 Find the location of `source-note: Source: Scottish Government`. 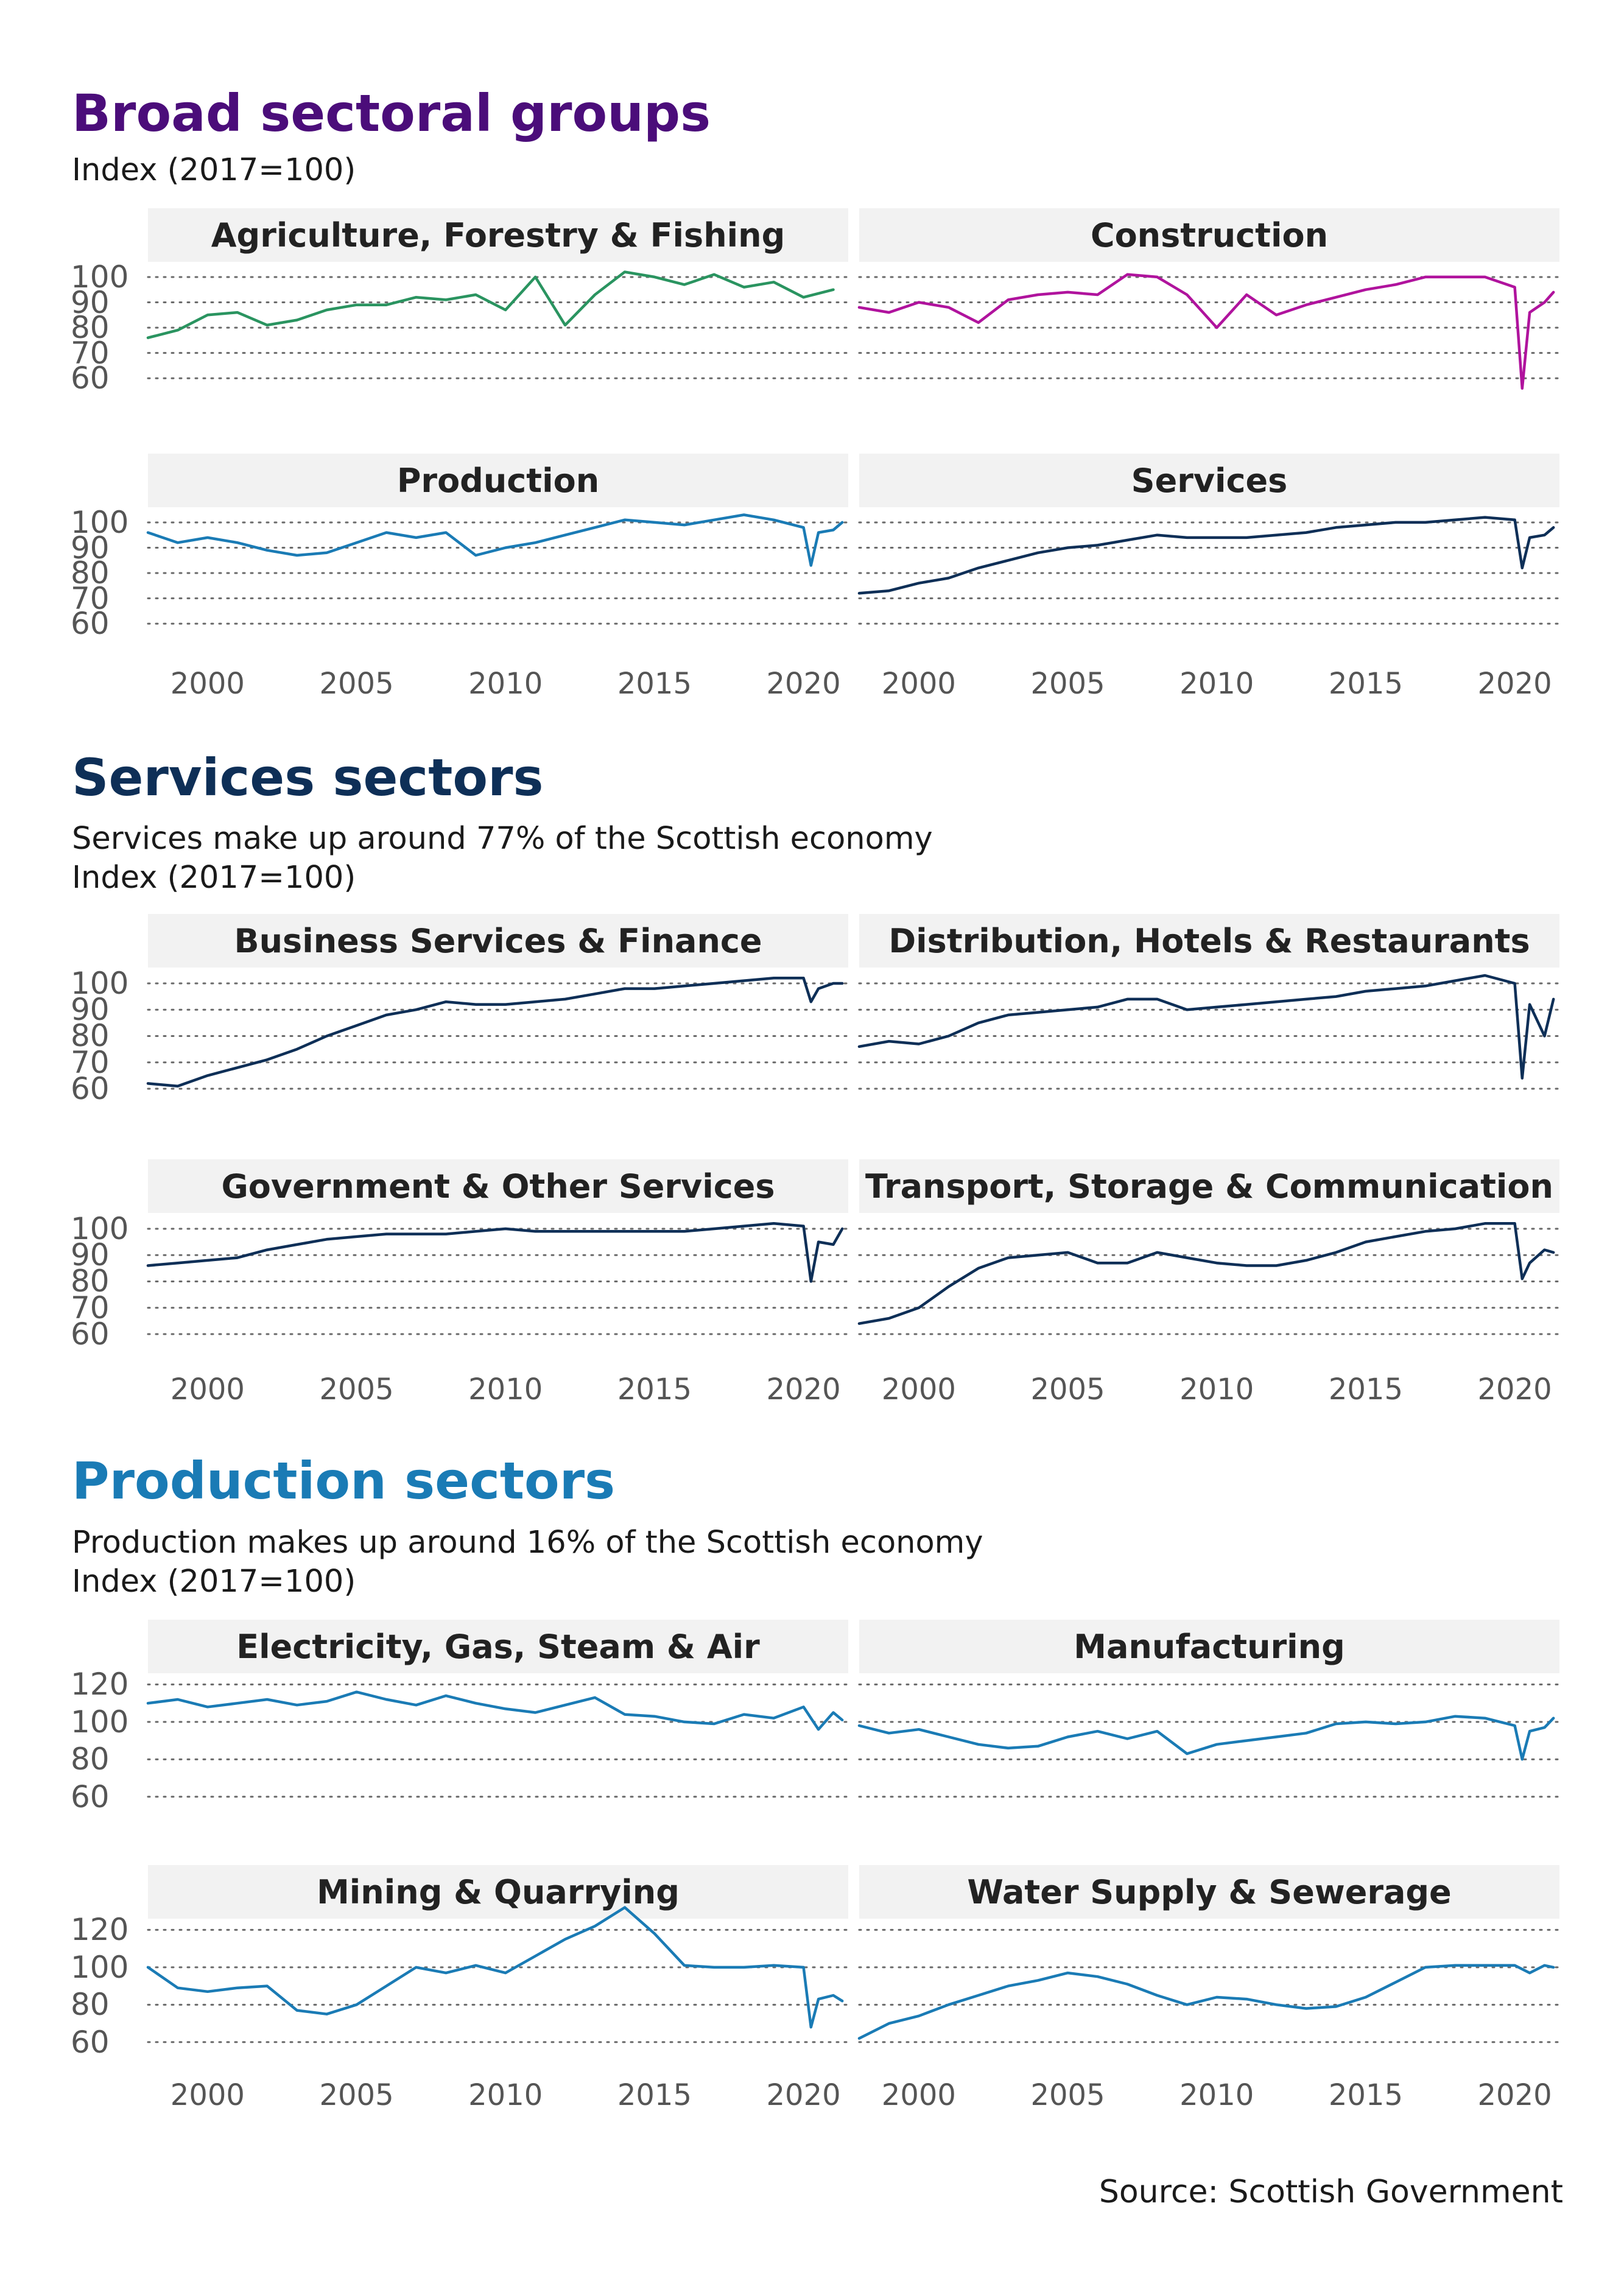

source-note: Source: Scottish Government is located at coordinates (1330, 2192).